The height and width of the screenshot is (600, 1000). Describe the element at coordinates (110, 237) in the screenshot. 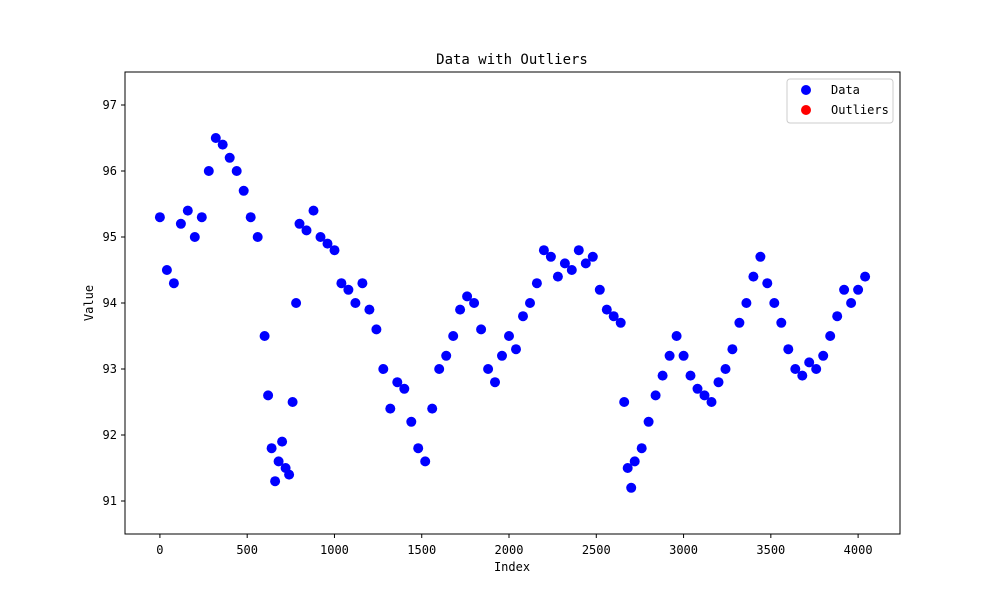

I see `y-tick-label: 95` at that location.